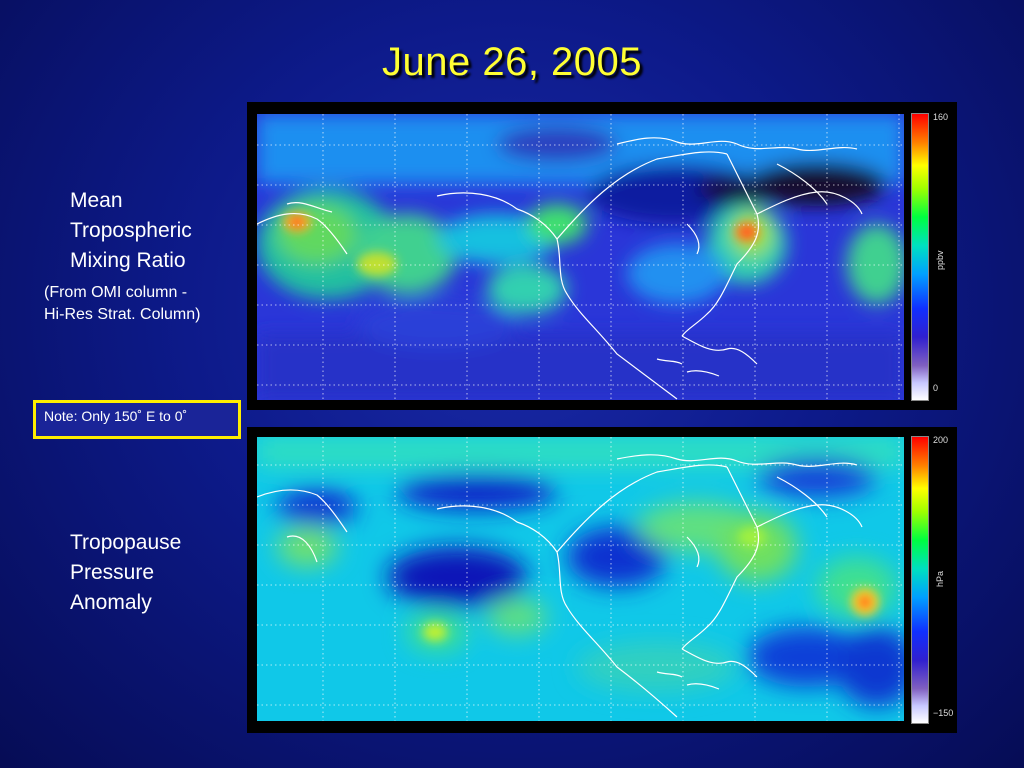 Image resolution: width=1024 pixels, height=768 pixels. I want to click on top-colorbar-max: 160, so click(941, 117).